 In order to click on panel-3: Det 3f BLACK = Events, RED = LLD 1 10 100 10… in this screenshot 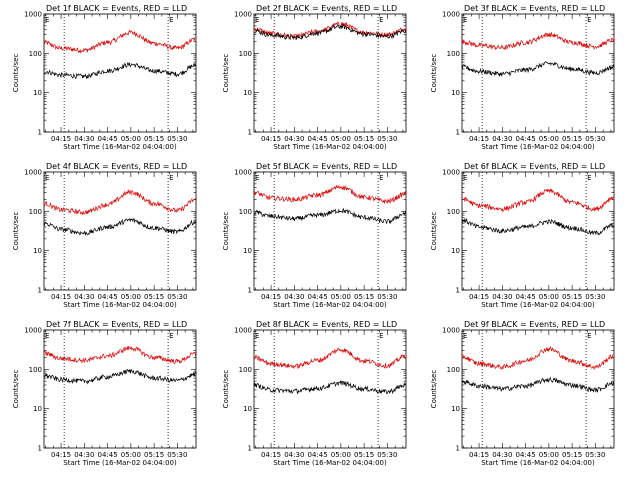, I will do `click(522, 77)`.